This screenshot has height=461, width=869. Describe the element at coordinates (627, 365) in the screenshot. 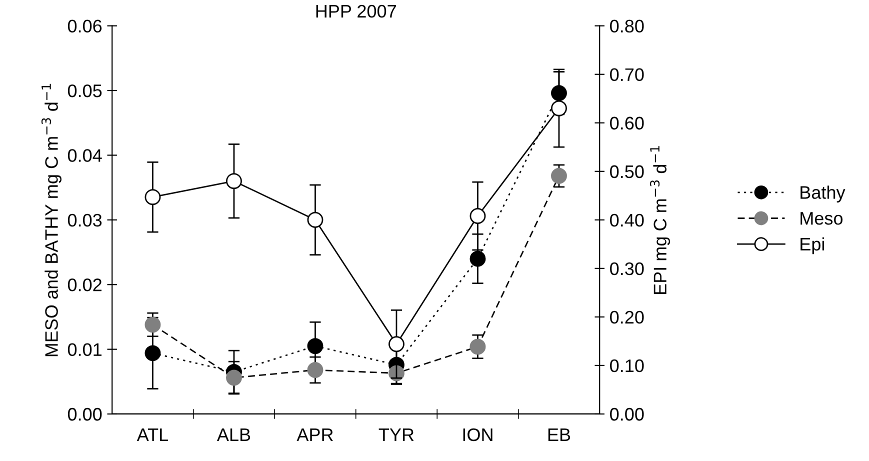

I see `y2-tick-label: 0.10` at that location.